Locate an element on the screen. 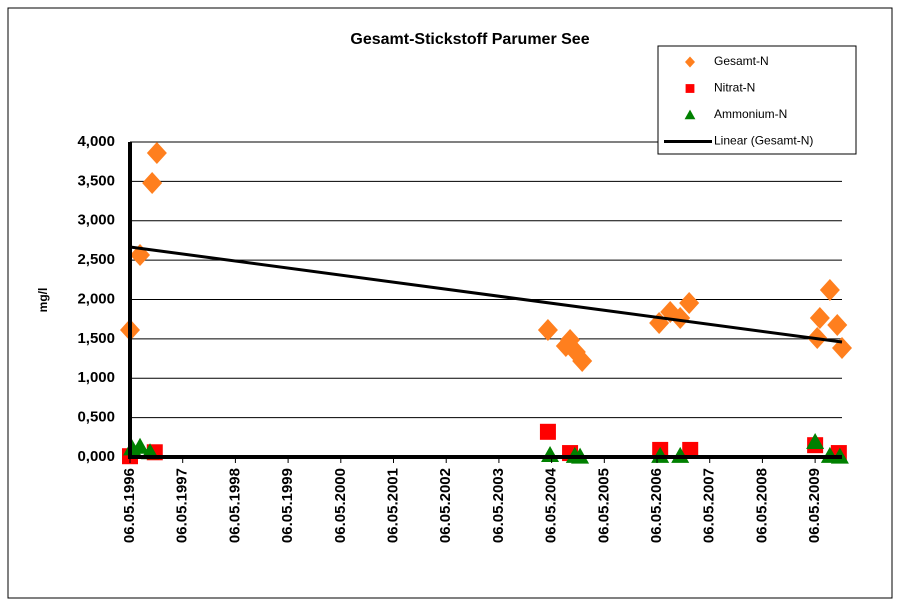 The height and width of the screenshot is (603, 907). x-tick-label: 06.05.1996 is located at coordinates (129, 505).